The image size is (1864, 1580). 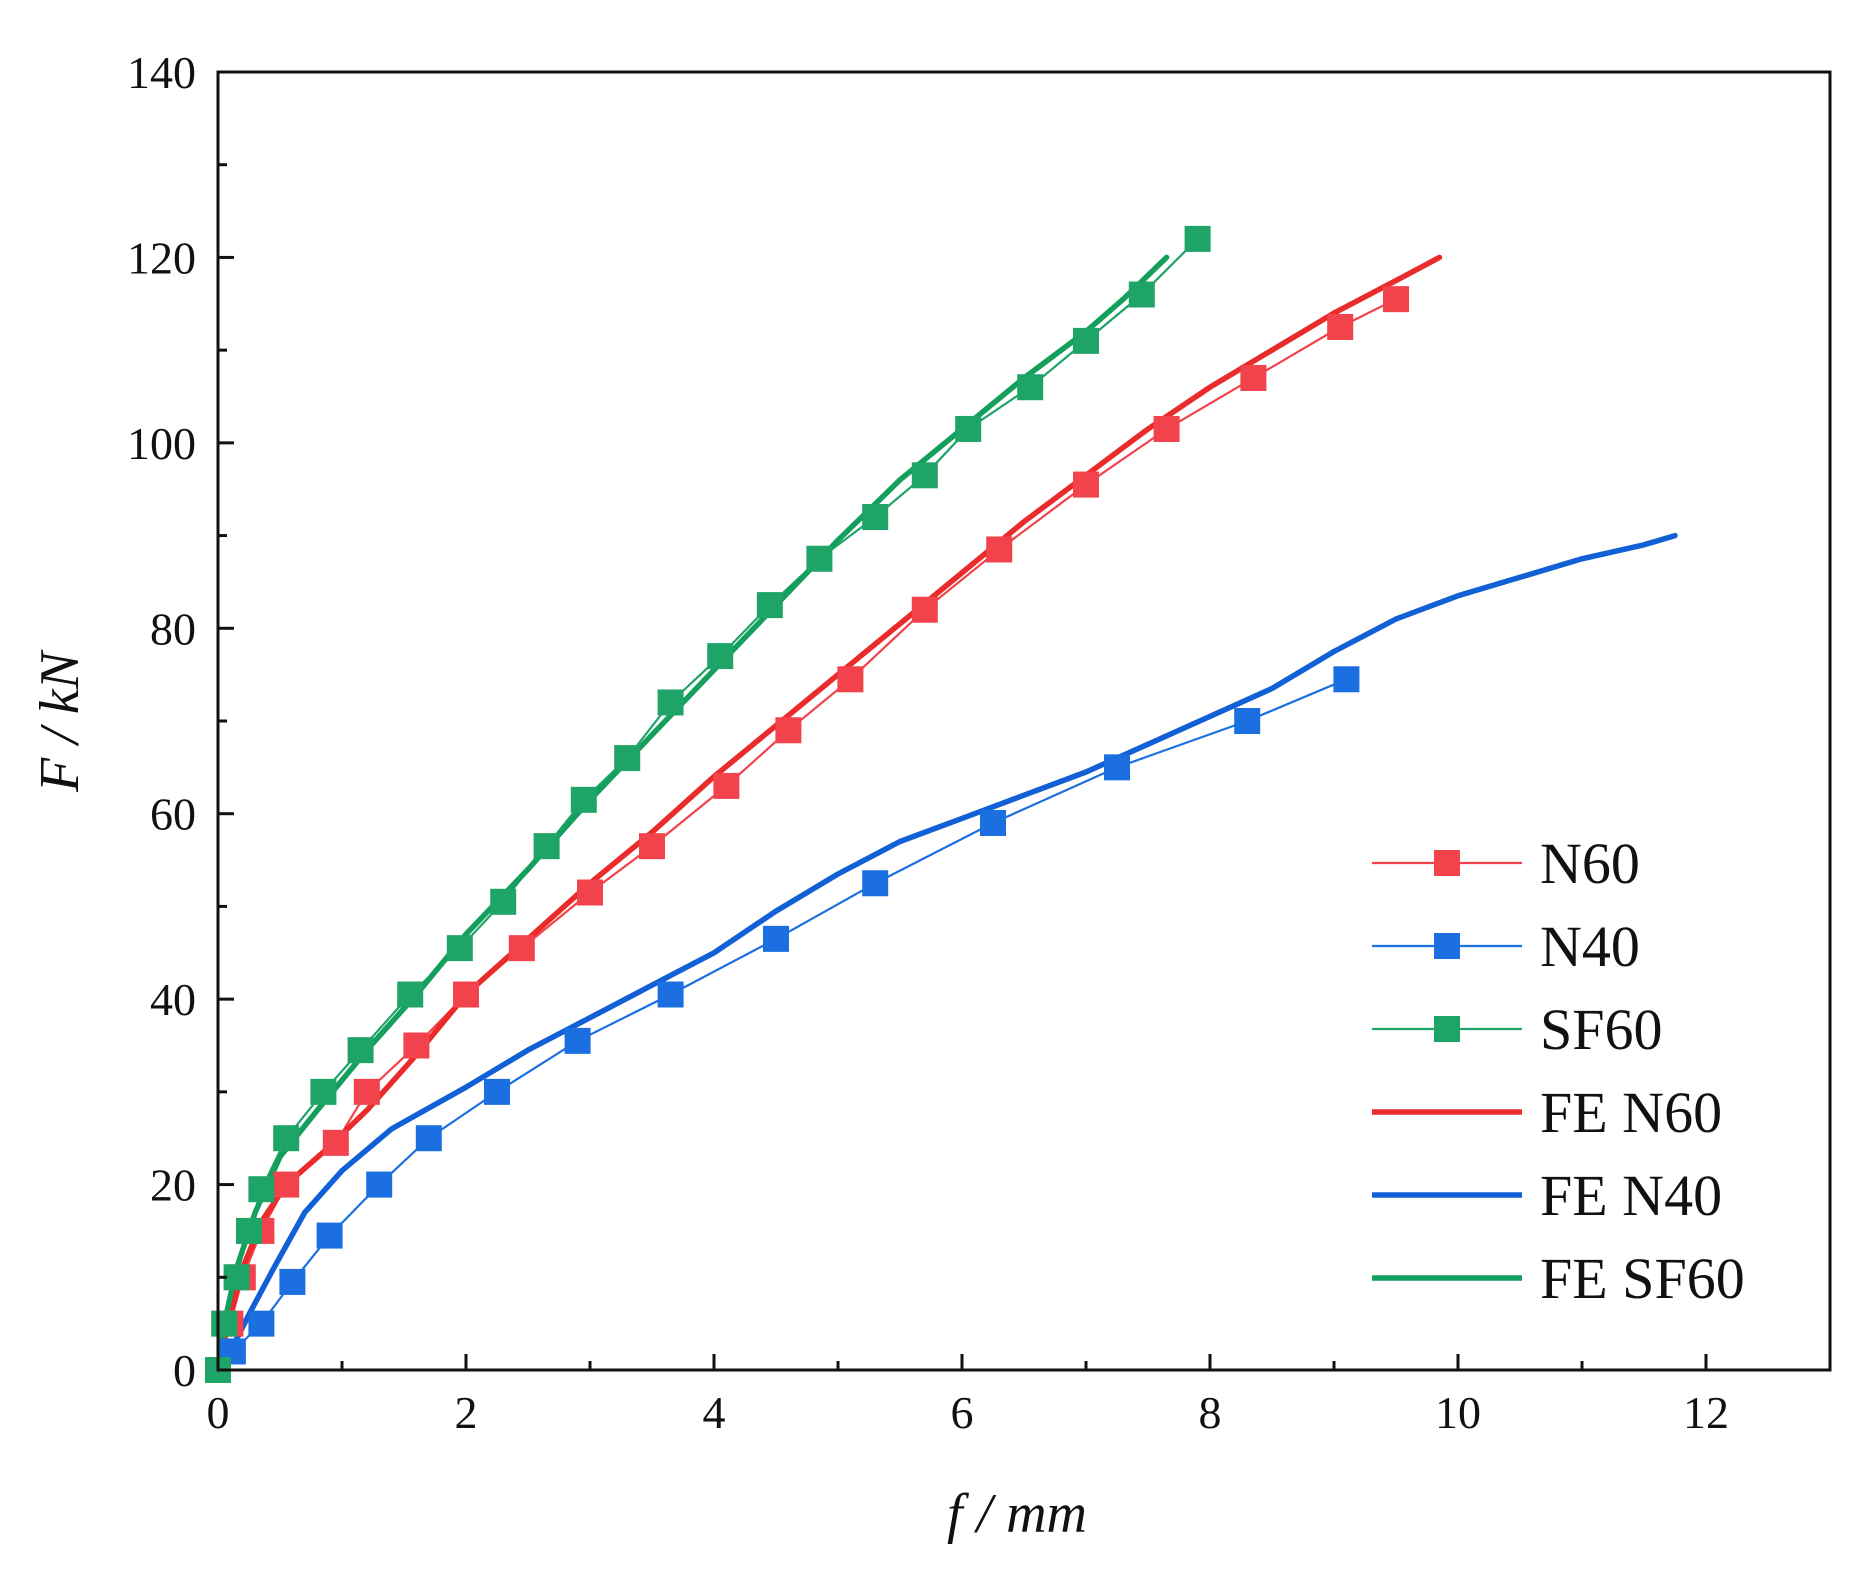 What do you see at coordinates (1601, 1029) in the screenshot?
I see `legend-label: SF60` at bounding box center [1601, 1029].